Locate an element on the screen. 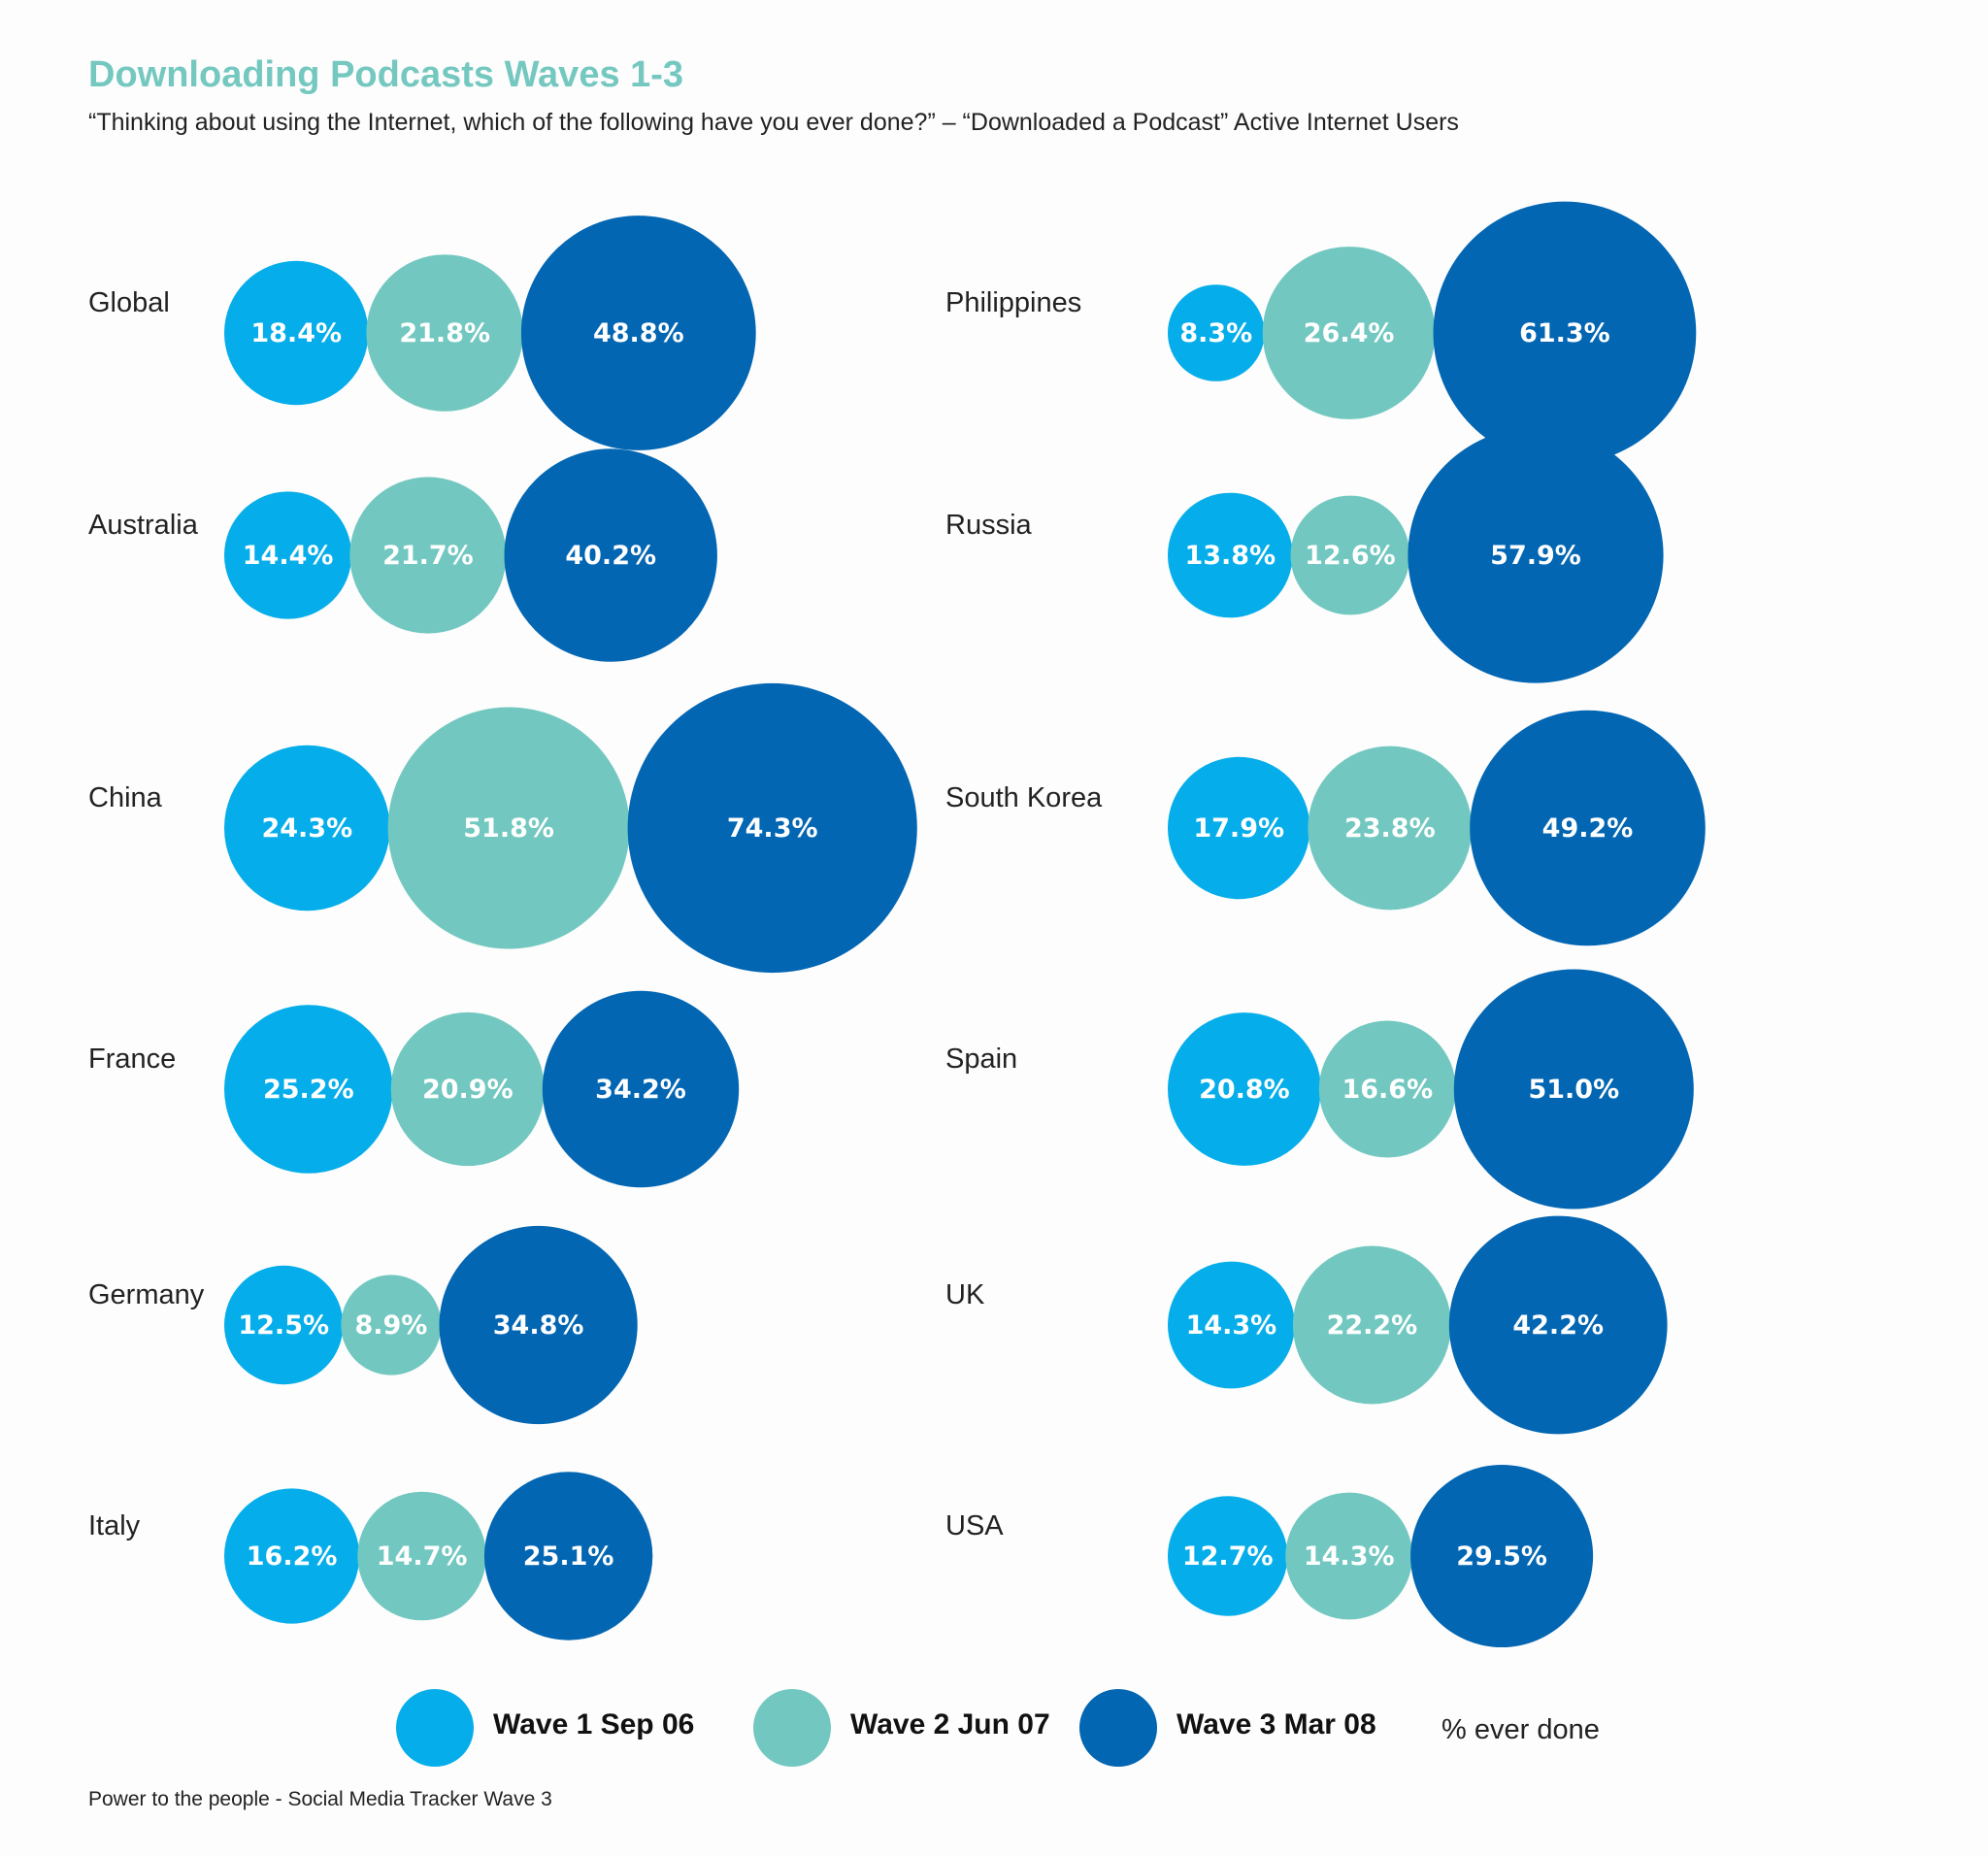 Image resolution: width=1988 pixels, height=1856 pixels. bubble-label-philippines-wave-3: 61.3% is located at coordinates (1565, 333).